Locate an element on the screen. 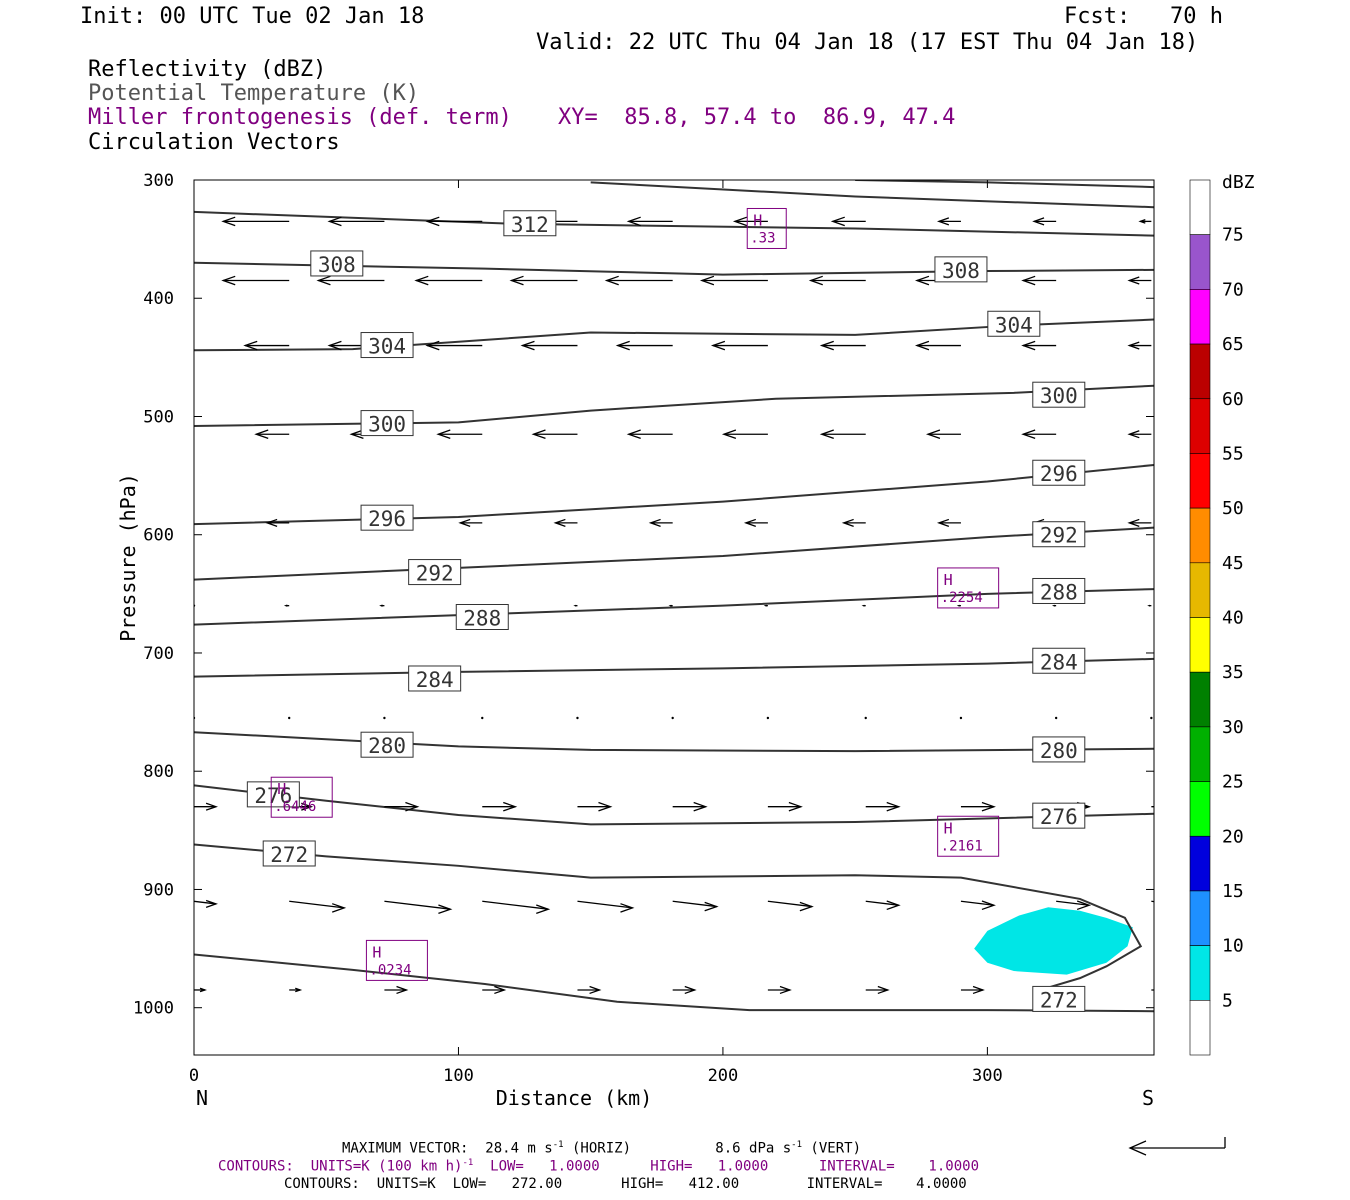 This screenshot has width=1350, height=1200. south-end-label: S is located at coordinates (1148, 1098).